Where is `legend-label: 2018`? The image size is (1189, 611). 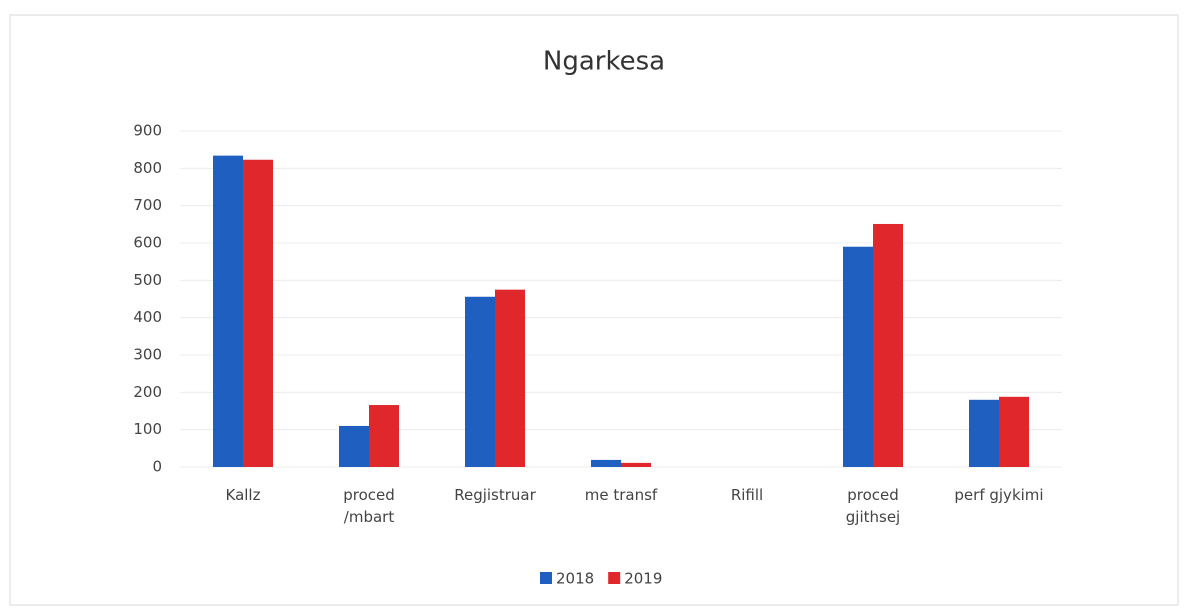 legend-label: 2018 is located at coordinates (575, 579).